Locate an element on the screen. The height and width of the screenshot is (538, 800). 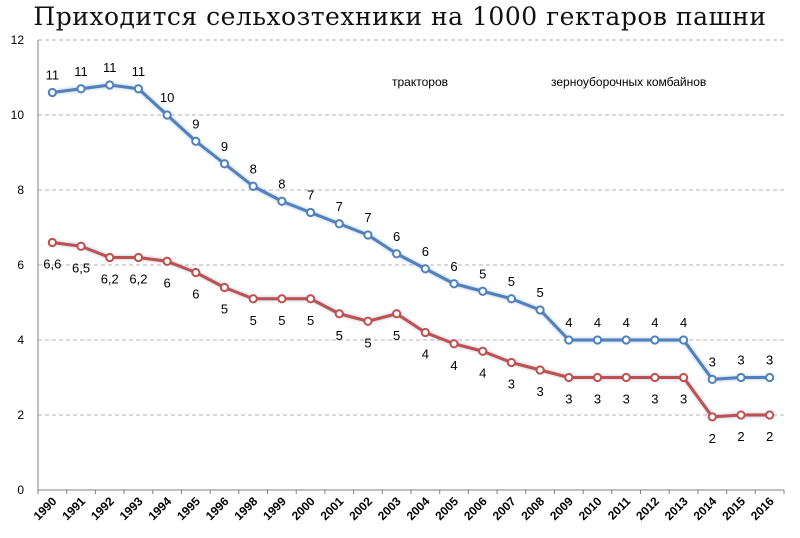
x-tick-label: 2002 is located at coordinates (360, 508).